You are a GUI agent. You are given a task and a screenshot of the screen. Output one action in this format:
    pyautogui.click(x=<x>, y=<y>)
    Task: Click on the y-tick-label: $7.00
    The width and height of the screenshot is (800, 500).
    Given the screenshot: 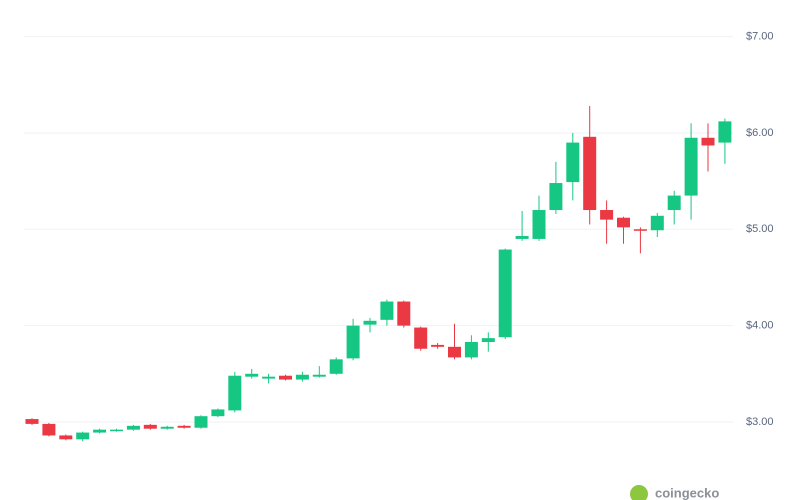 What is the action you would take?
    pyautogui.click(x=760, y=37)
    